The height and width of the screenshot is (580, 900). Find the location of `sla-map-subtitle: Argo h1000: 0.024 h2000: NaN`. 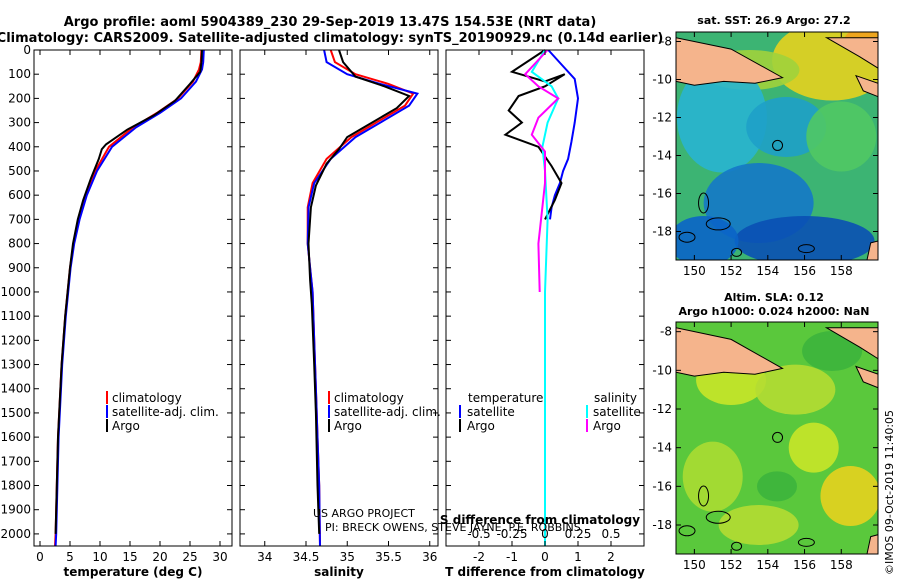

sla-map-subtitle: Argo h1000: 0.024 h2000: NaN is located at coordinates (773, 311).